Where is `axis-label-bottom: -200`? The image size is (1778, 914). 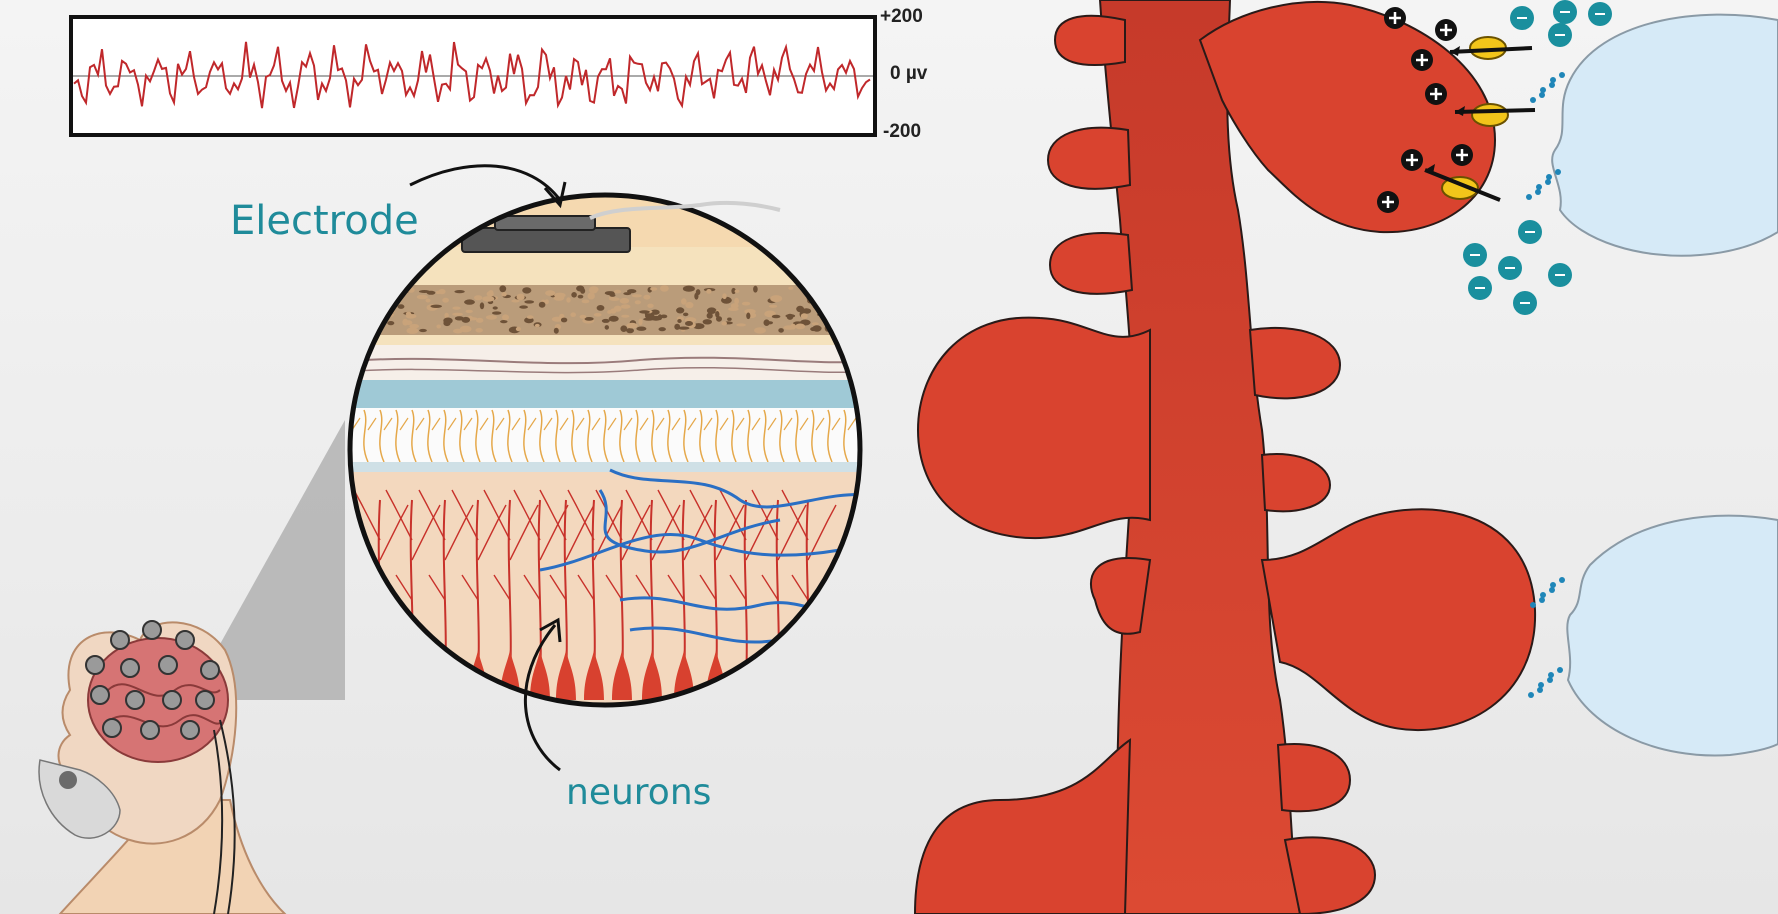 axis-label-bottom: -200 is located at coordinates (902, 131).